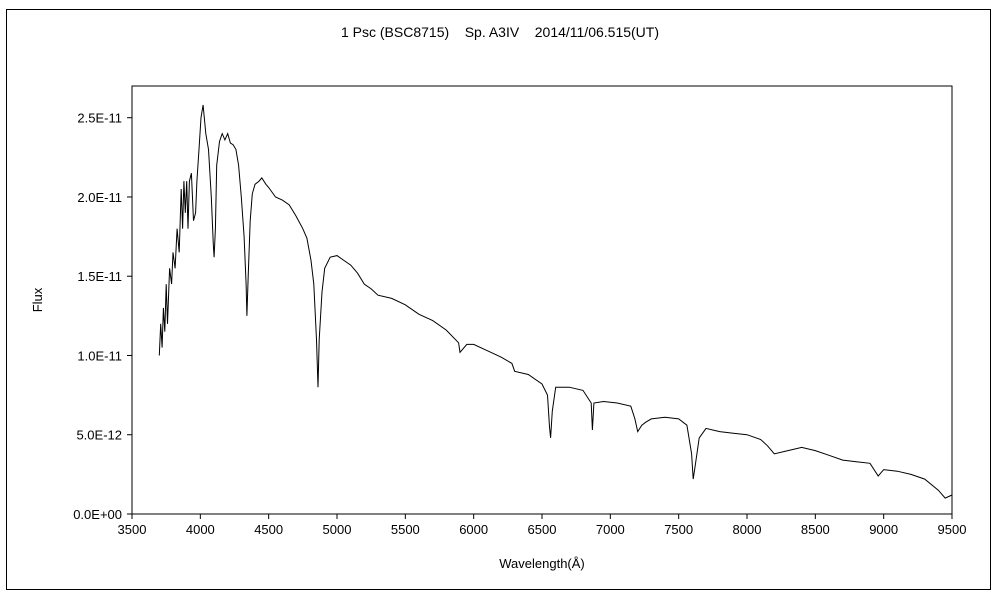 Image resolution: width=1000 pixels, height=600 pixels. What do you see at coordinates (678, 529) in the screenshot?
I see `x-tick-label: 7500` at bounding box center [678, 529].